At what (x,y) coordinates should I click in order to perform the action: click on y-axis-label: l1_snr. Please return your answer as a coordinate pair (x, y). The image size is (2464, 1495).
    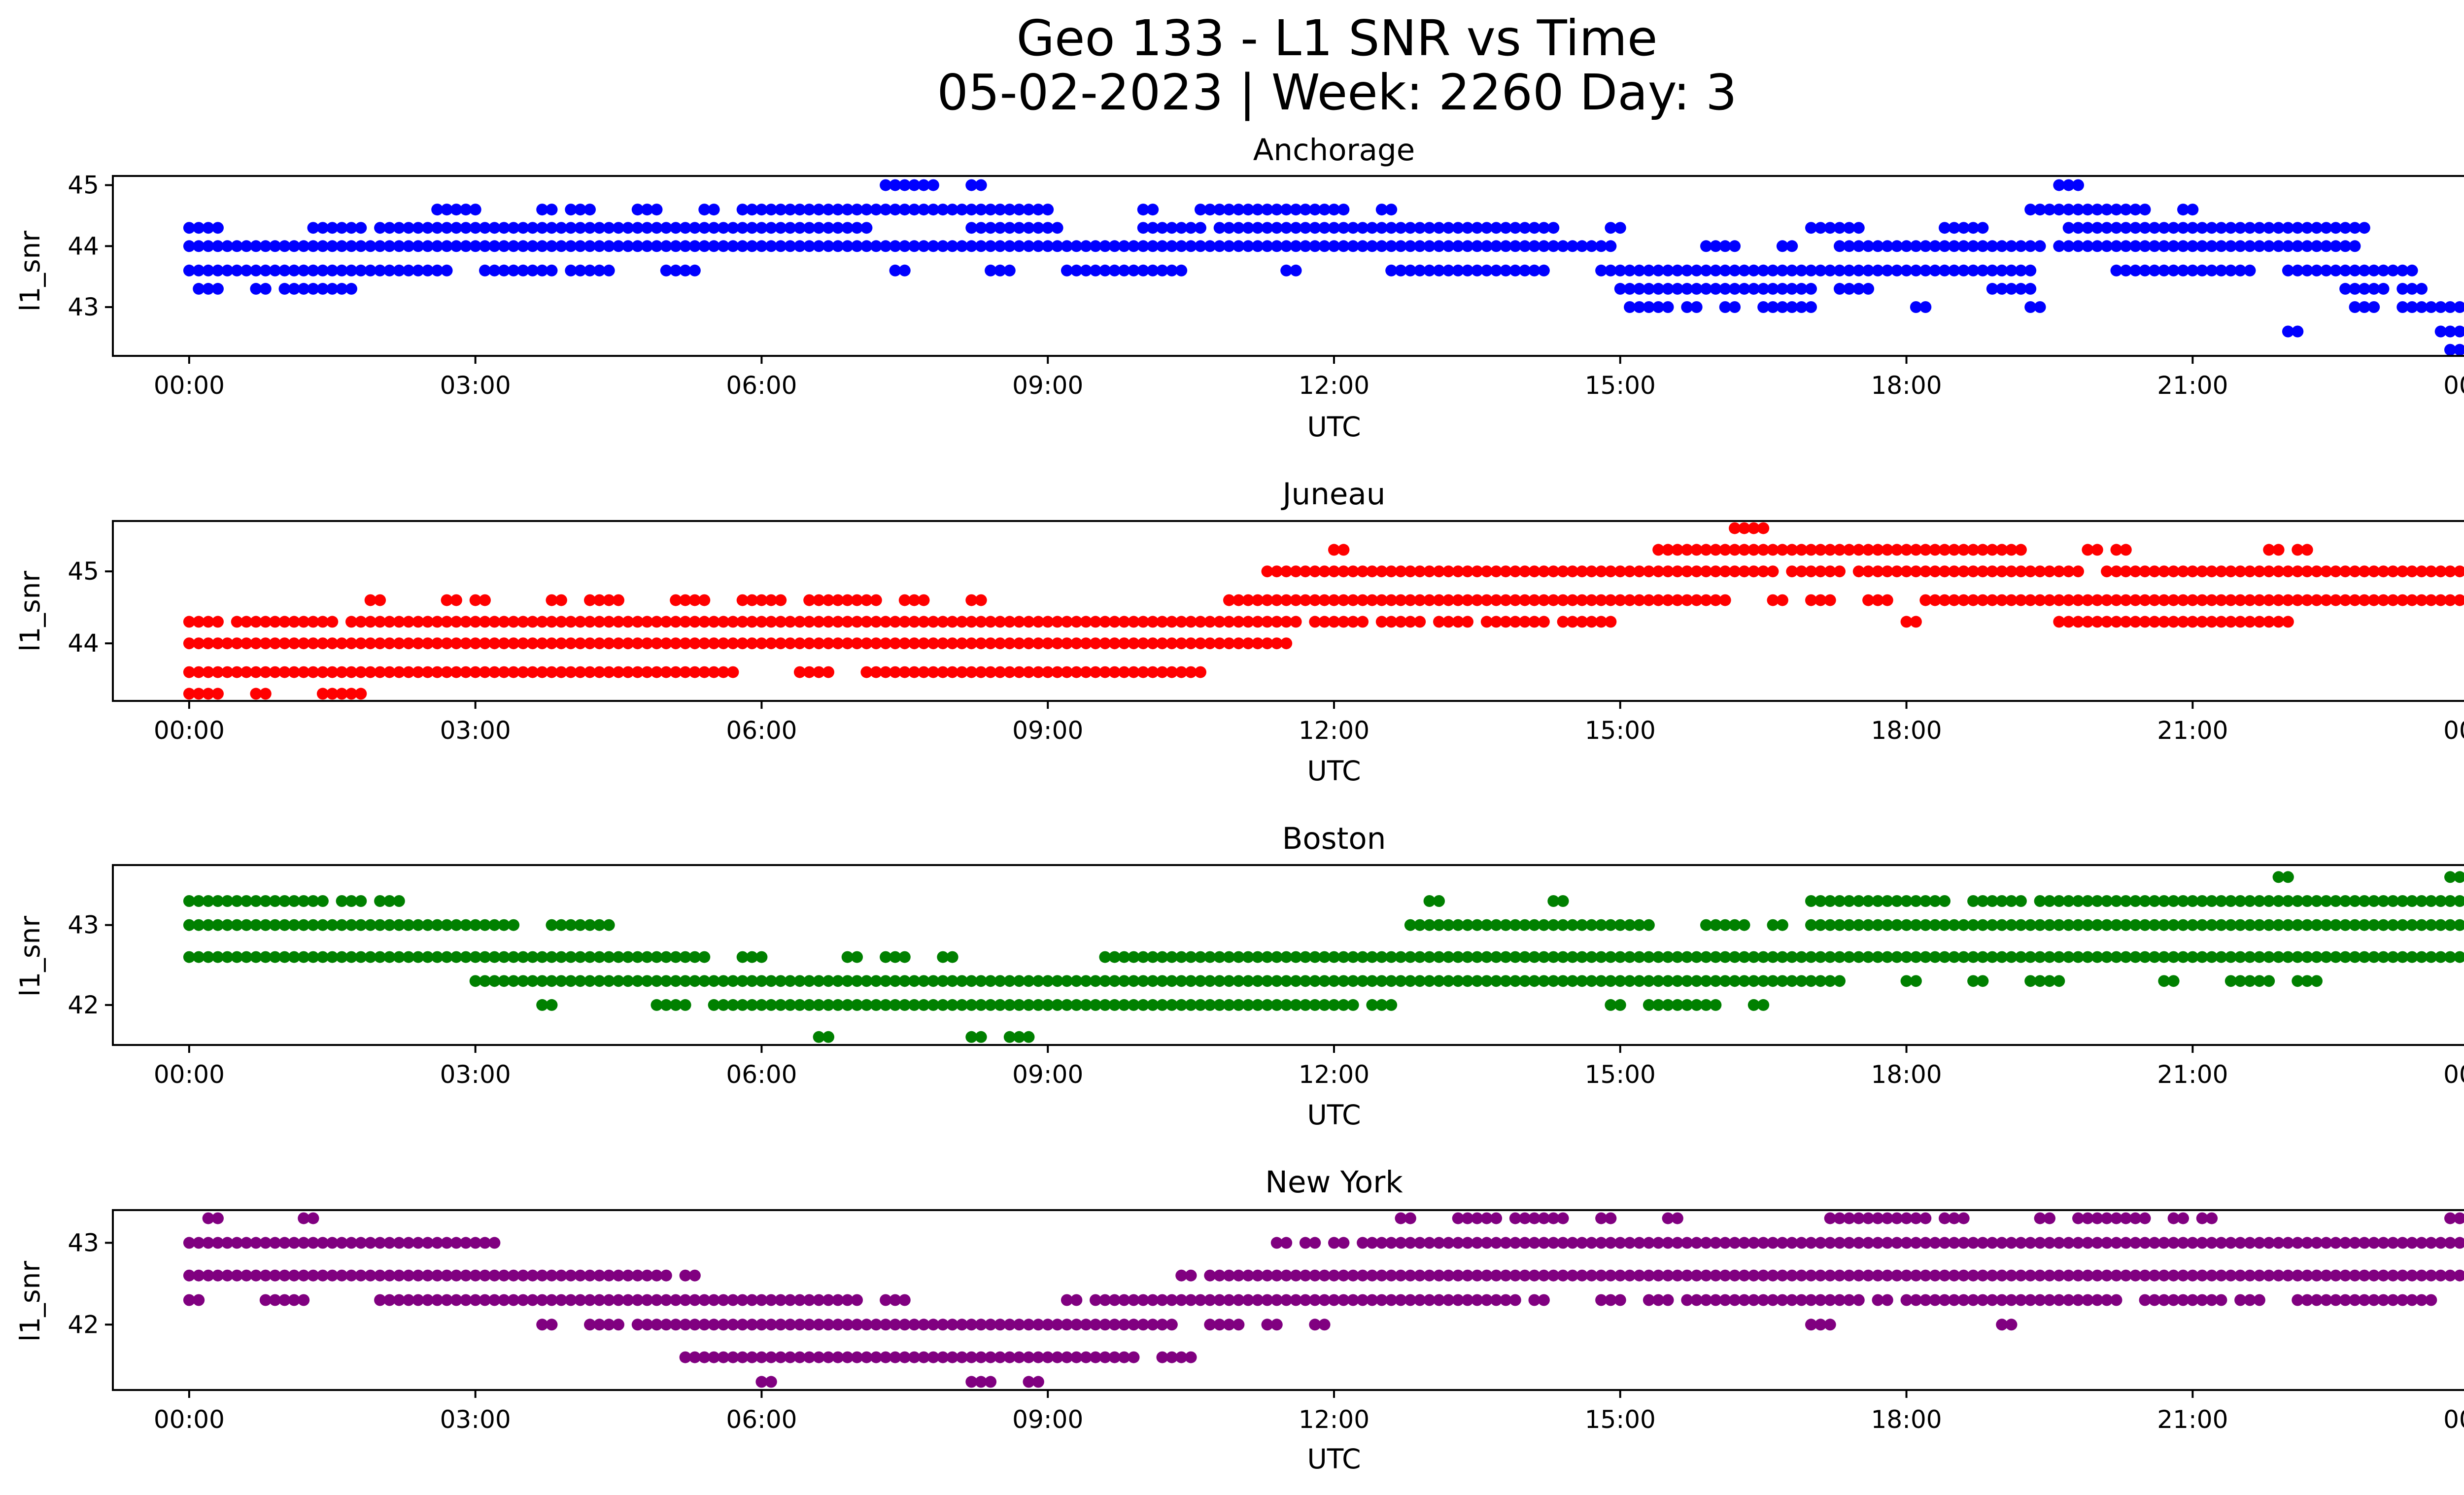
    Looking at the image, I should click on (30, 611).